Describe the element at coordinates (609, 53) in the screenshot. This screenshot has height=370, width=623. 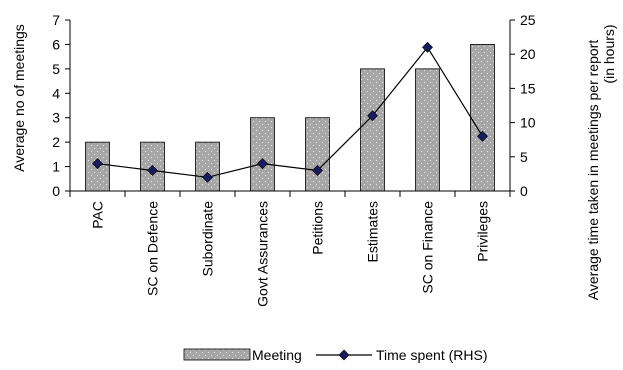
I see `y2-axis-label-line2: (in hours)` at that location.